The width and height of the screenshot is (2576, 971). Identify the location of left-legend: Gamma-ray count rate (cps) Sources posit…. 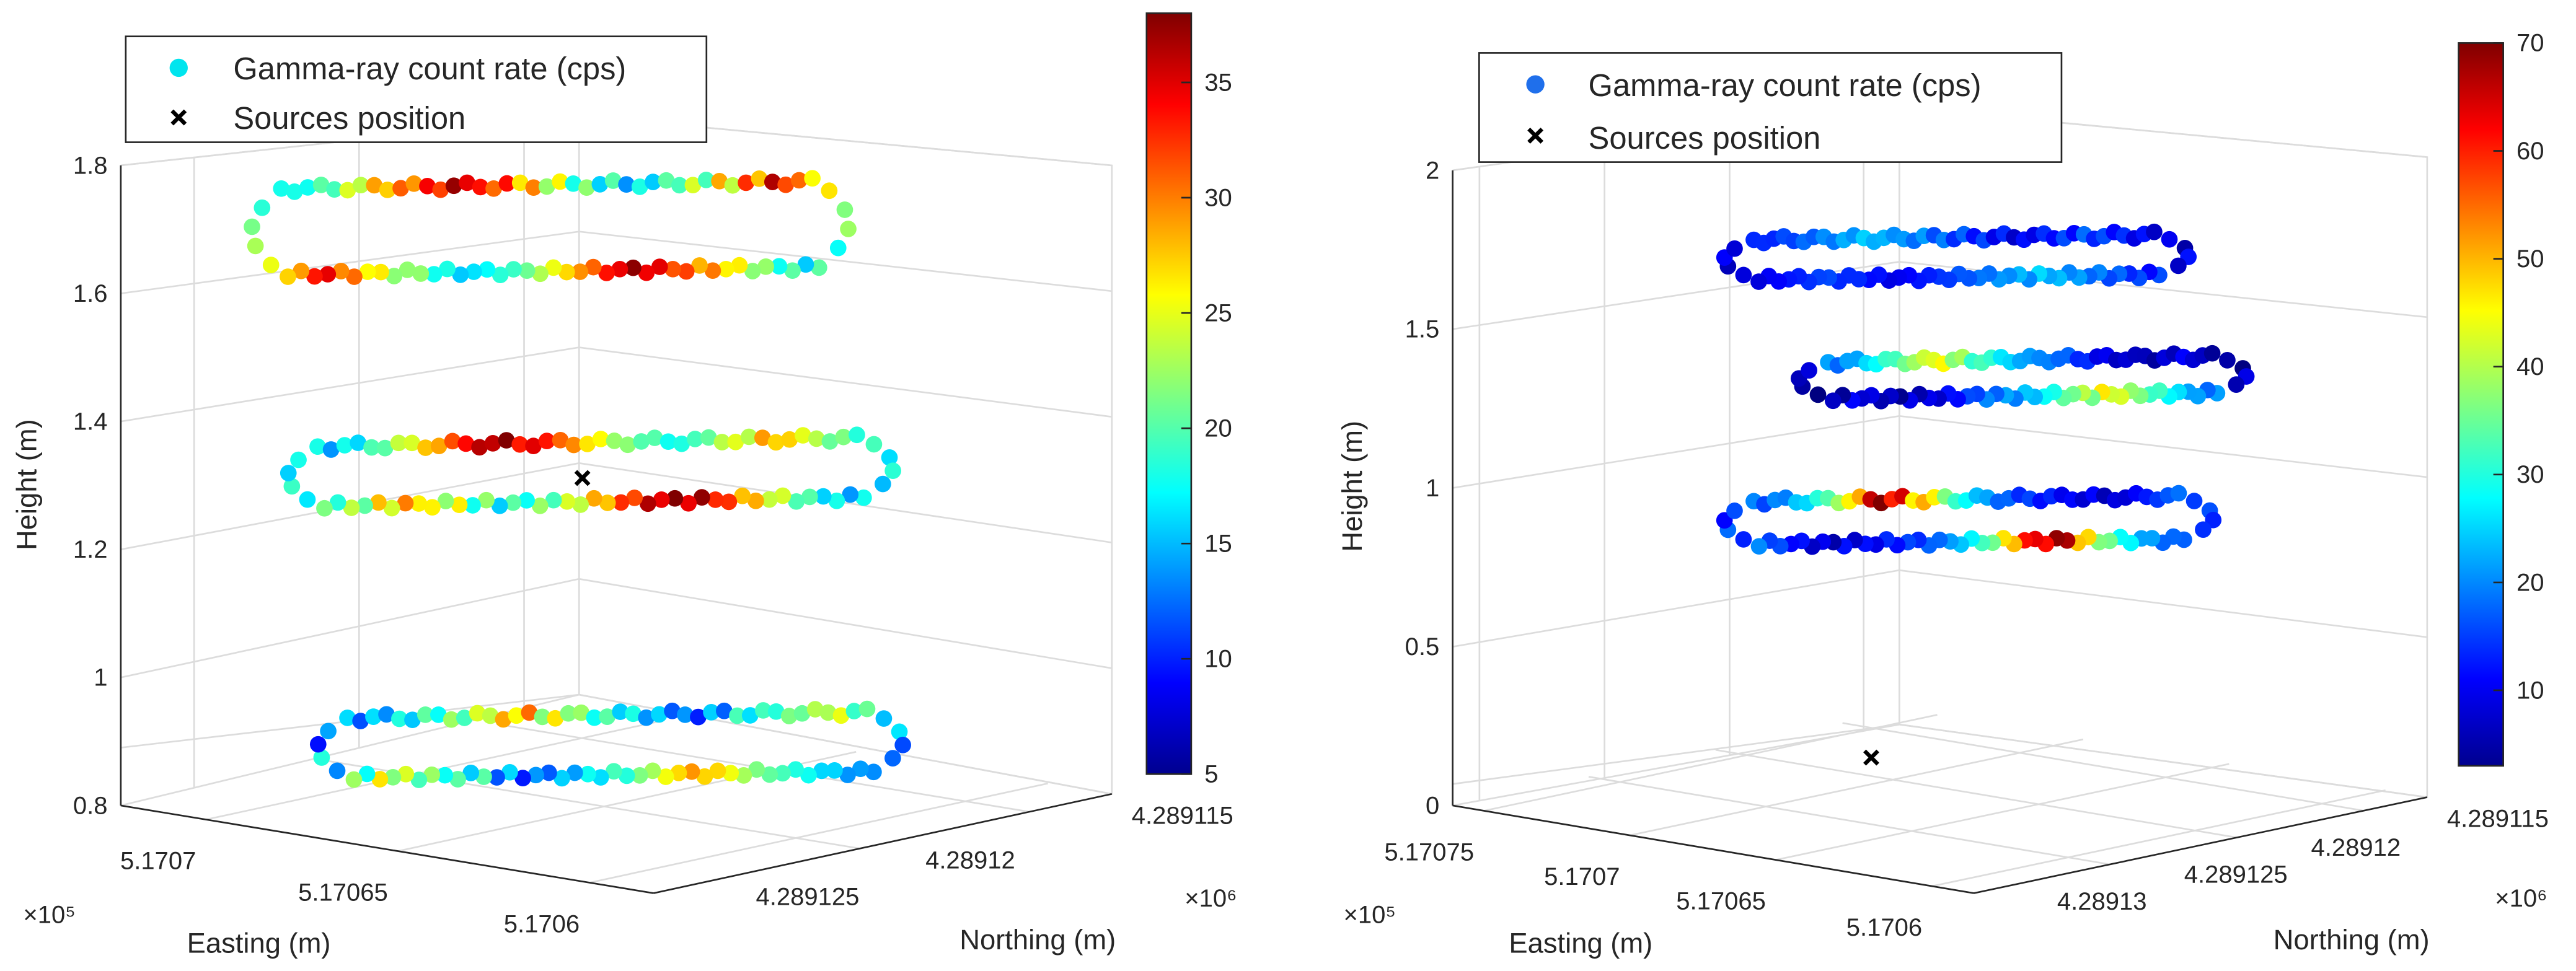
(416, 89).